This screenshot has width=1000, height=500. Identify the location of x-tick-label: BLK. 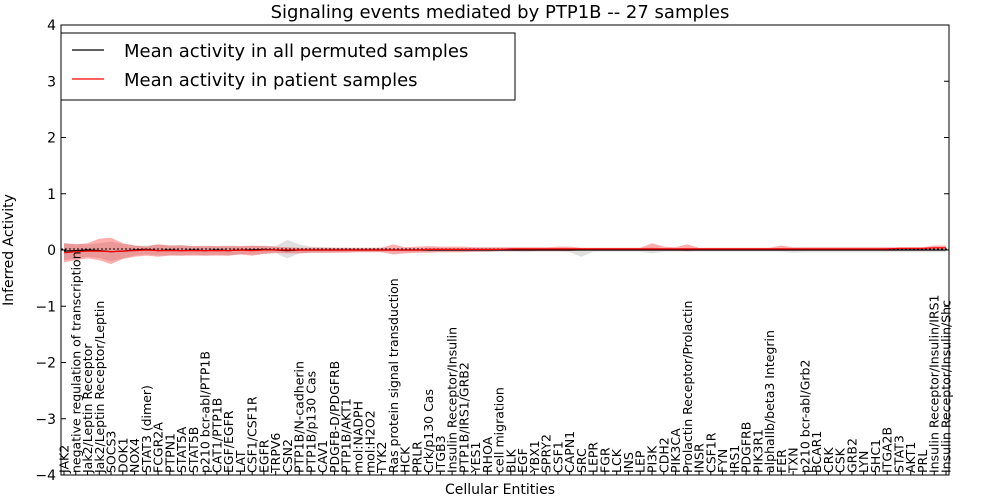
(510, 460).